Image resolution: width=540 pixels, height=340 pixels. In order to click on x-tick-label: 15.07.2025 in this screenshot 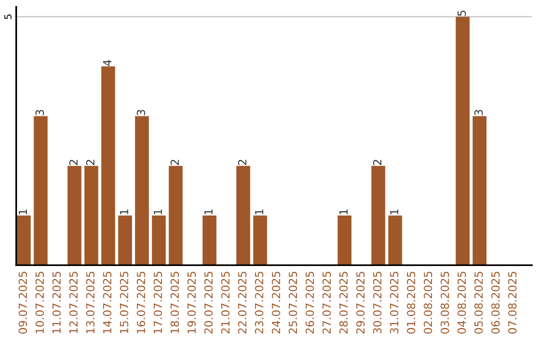, I will do `click(124, 303)`.